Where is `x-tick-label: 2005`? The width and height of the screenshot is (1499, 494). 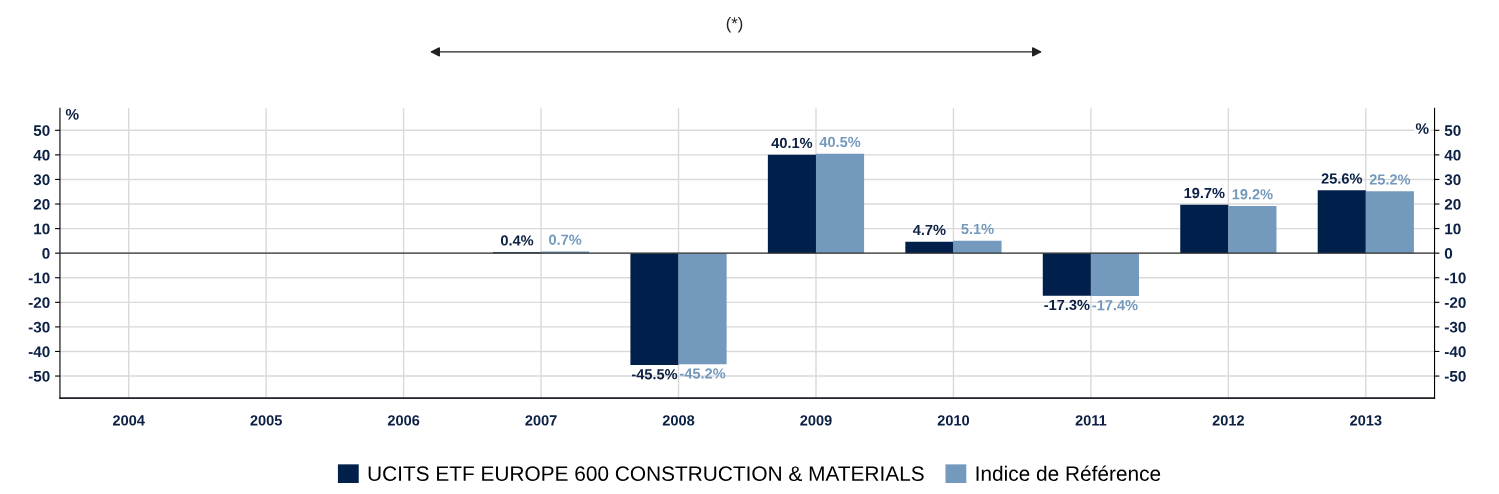
x-tick-label: 2005 is located at coordinates (266, 420).